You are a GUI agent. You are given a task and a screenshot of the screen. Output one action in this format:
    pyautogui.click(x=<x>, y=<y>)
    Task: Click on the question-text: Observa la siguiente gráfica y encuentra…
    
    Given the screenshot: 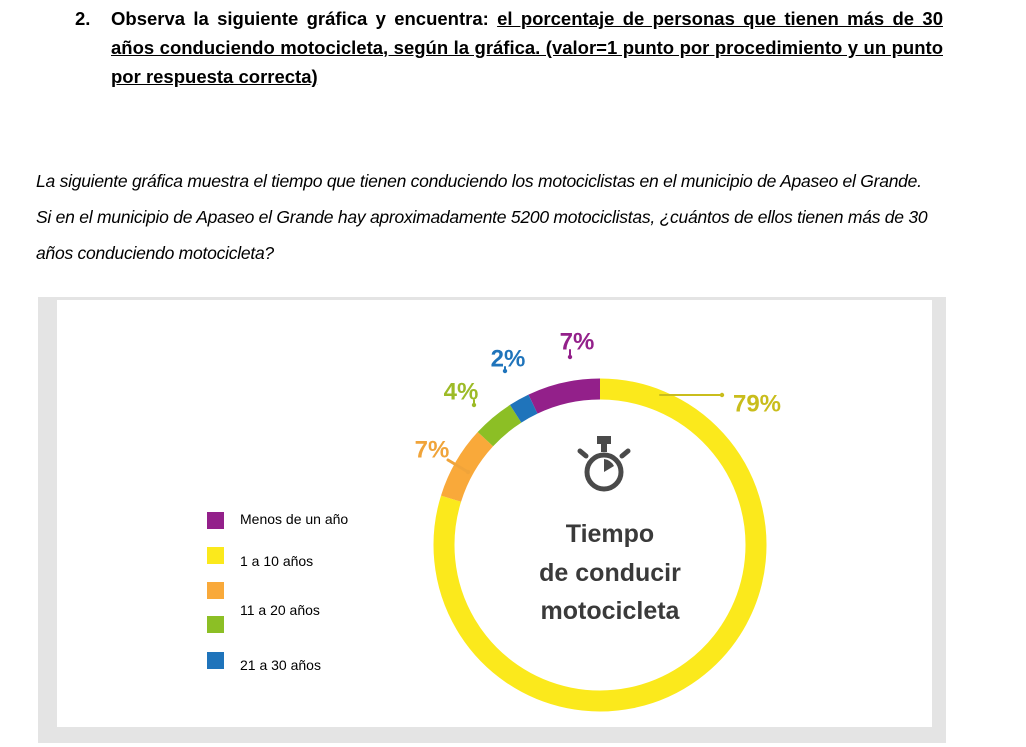 What is the action you would take?
    pyautogui.click(x=527, y=47)
    